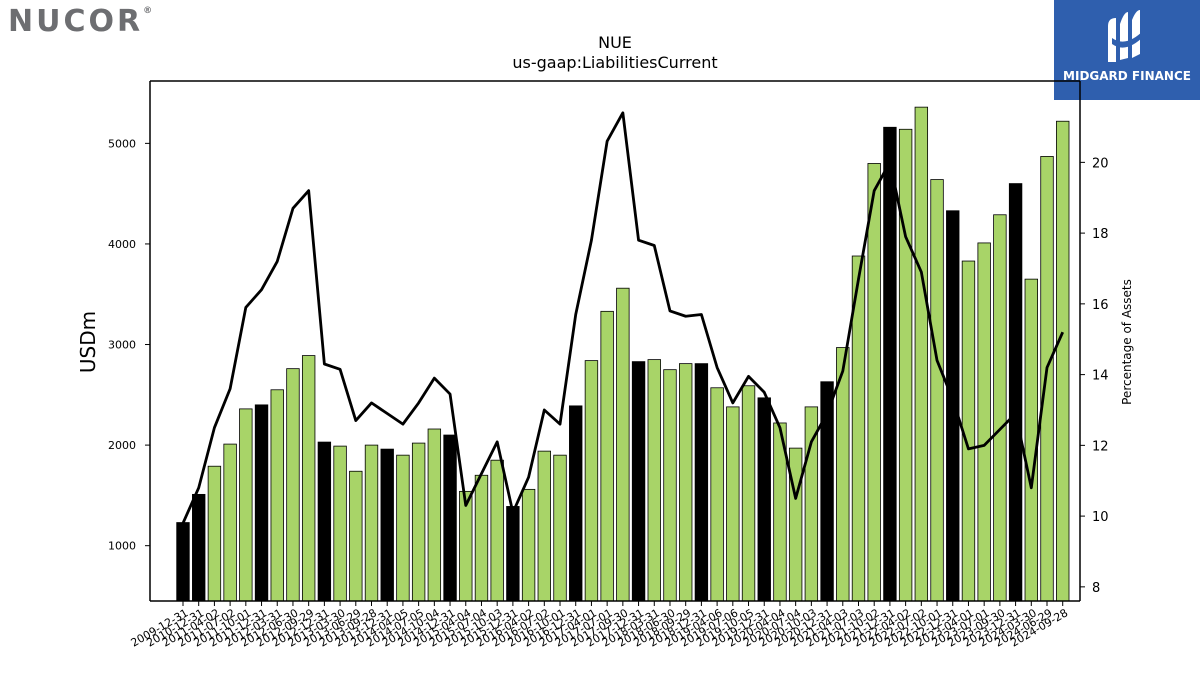  I want to click on y2-tick-label: 16, so click(1100, 305).